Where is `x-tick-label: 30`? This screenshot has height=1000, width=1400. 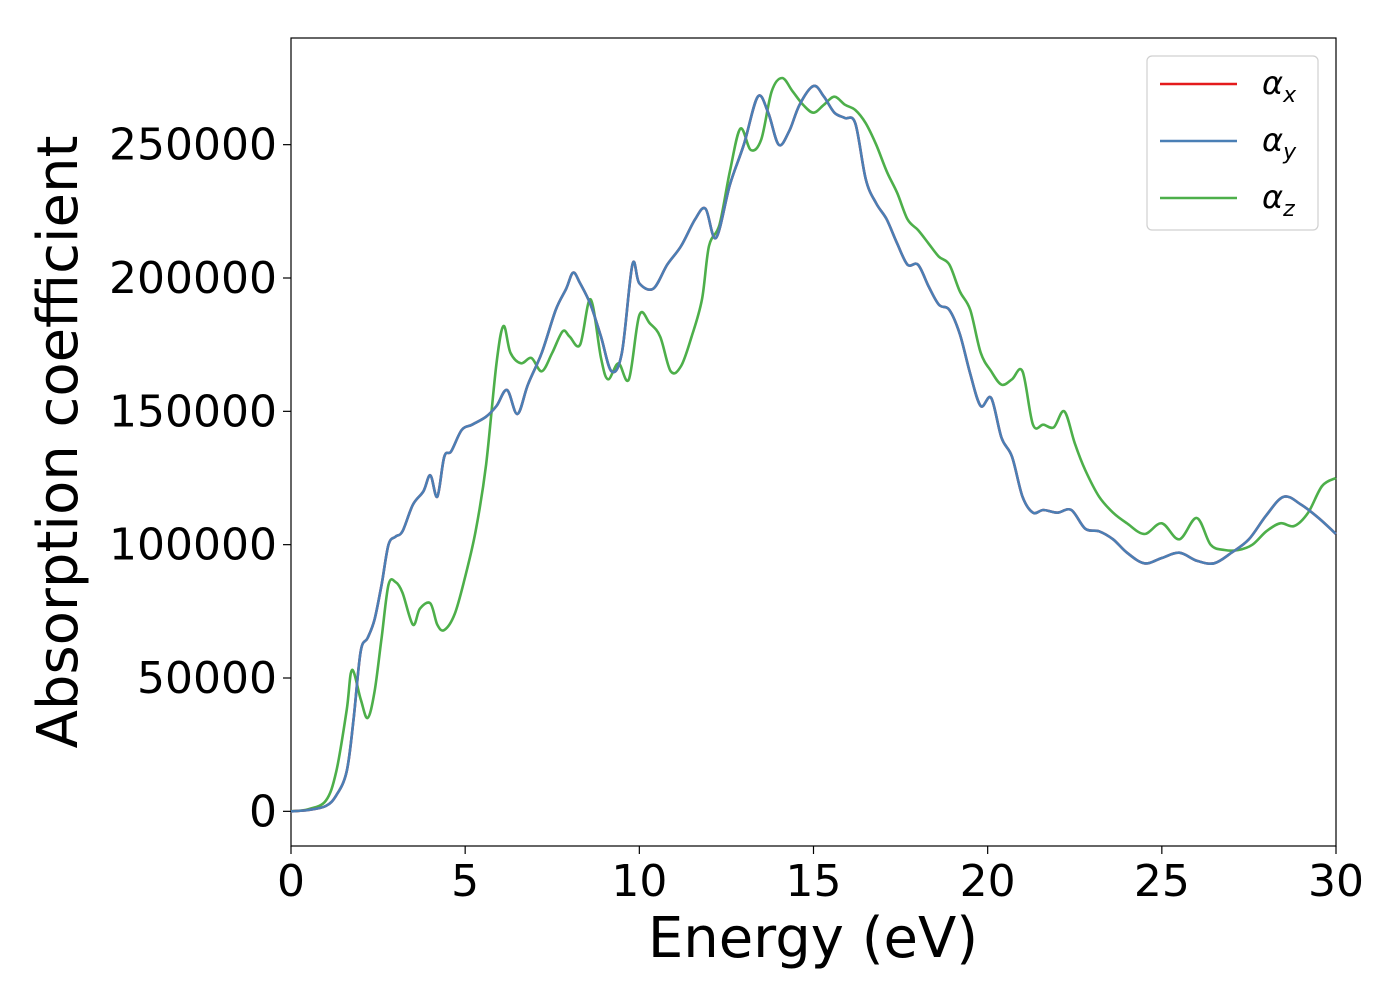
x-tick-label: 30 is located at coordinates (1336, 881).